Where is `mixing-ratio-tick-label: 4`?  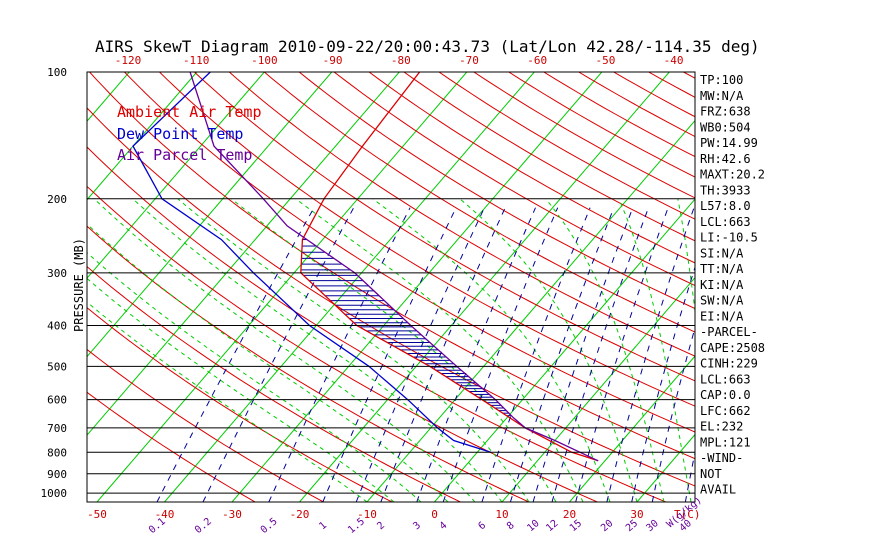
mixing-ratio-tick-label: 4 is located at coordinates (444, 526).